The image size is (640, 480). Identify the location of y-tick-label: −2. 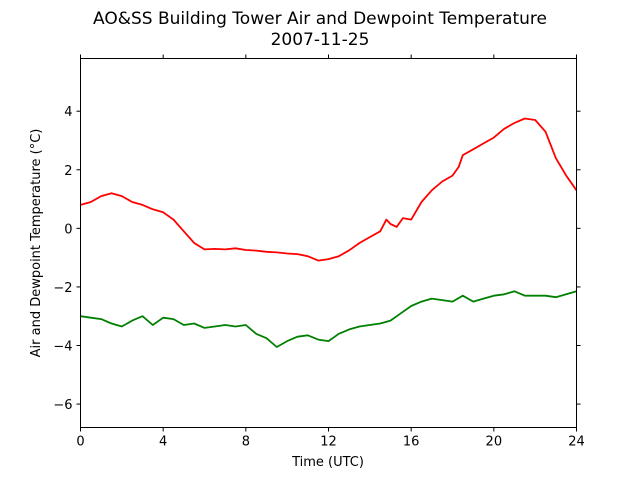
(62, 288).